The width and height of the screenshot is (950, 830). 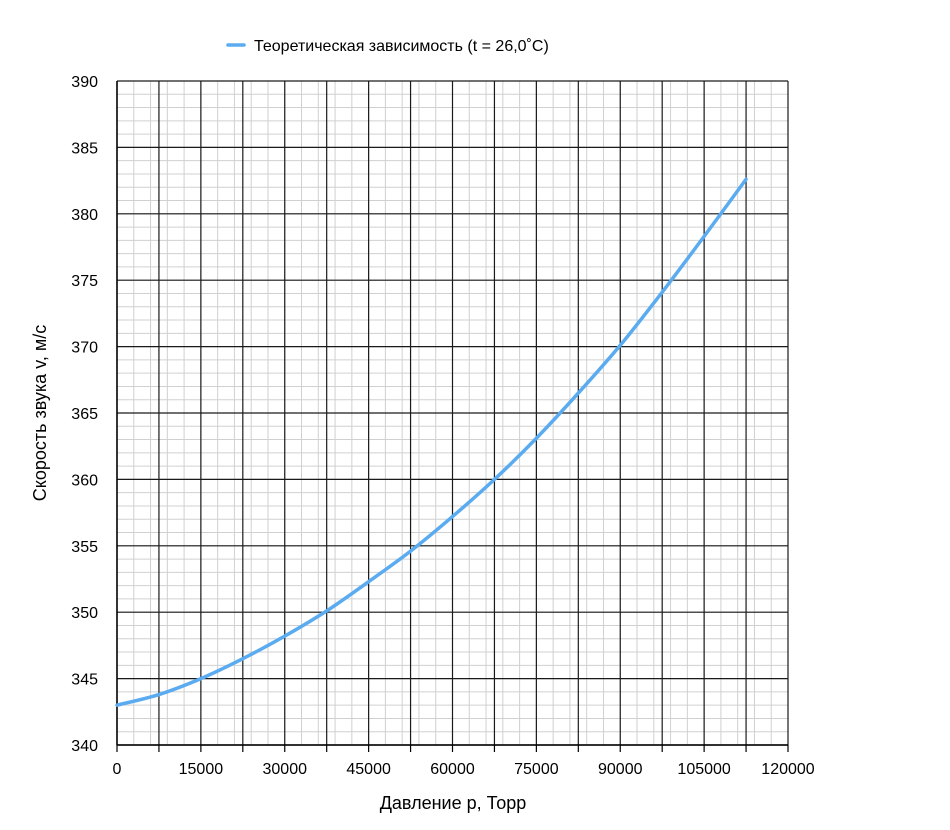 I want to click on legend: Теоретическая зависимость (t = 26,0˚C), so click(x=387, y=46).